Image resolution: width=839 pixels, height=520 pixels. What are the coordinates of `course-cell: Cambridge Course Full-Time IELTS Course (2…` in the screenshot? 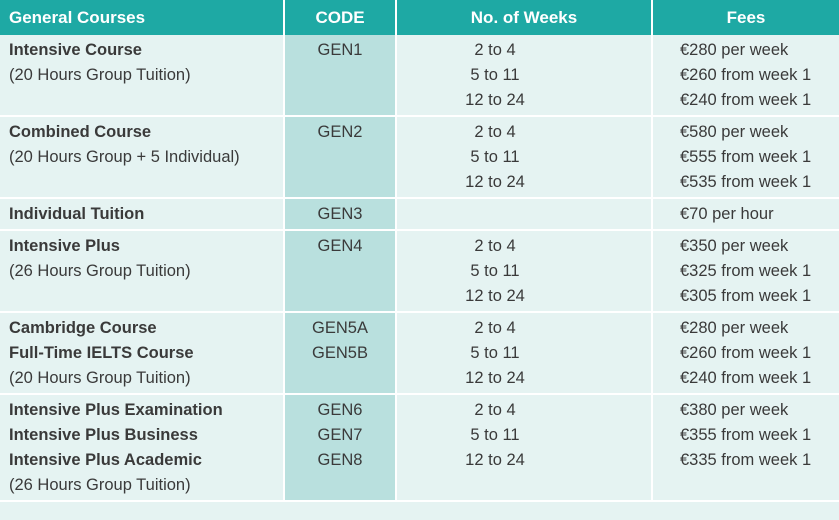 It's located at (142, 353).